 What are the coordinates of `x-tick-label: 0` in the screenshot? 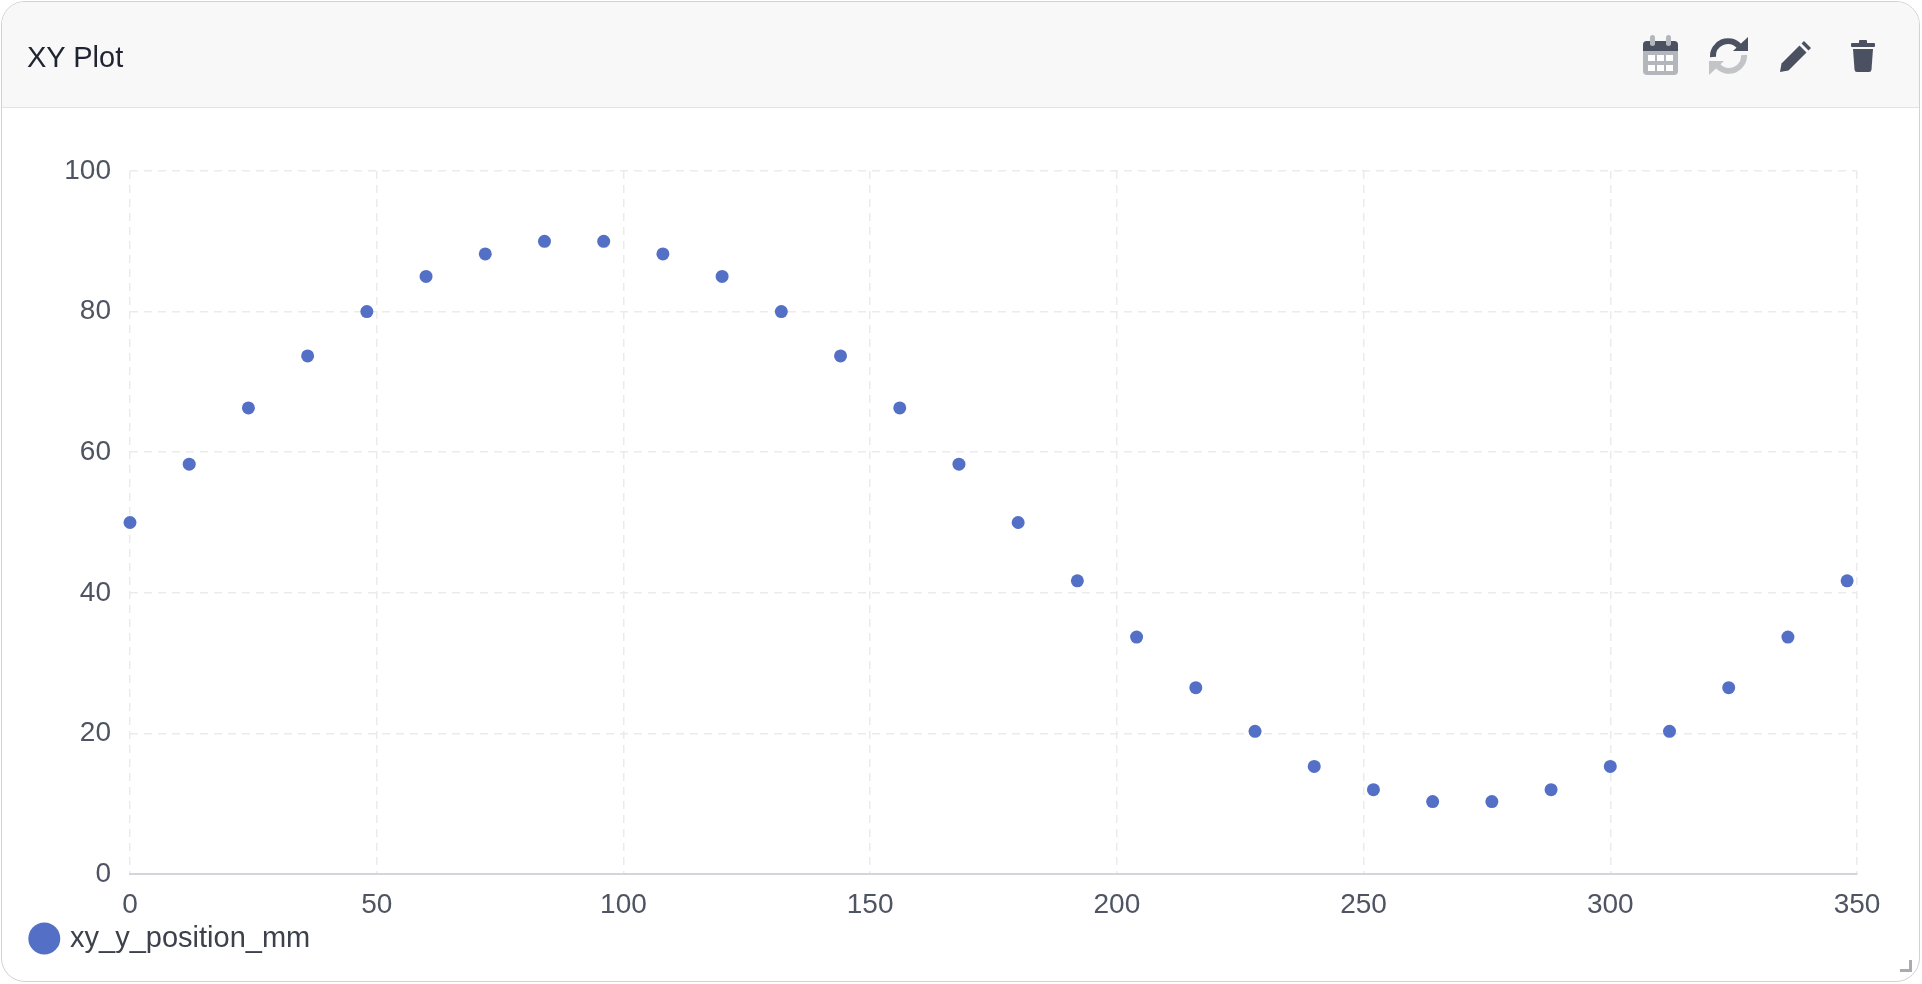 It's located at (130, 903).